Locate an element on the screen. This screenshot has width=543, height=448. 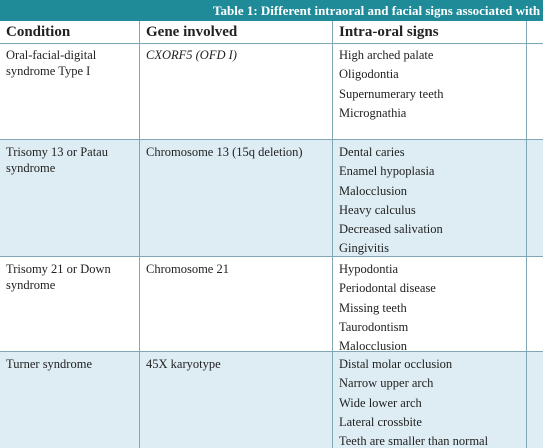
sign-item: High arched palate is located at coordinates (386, 55).